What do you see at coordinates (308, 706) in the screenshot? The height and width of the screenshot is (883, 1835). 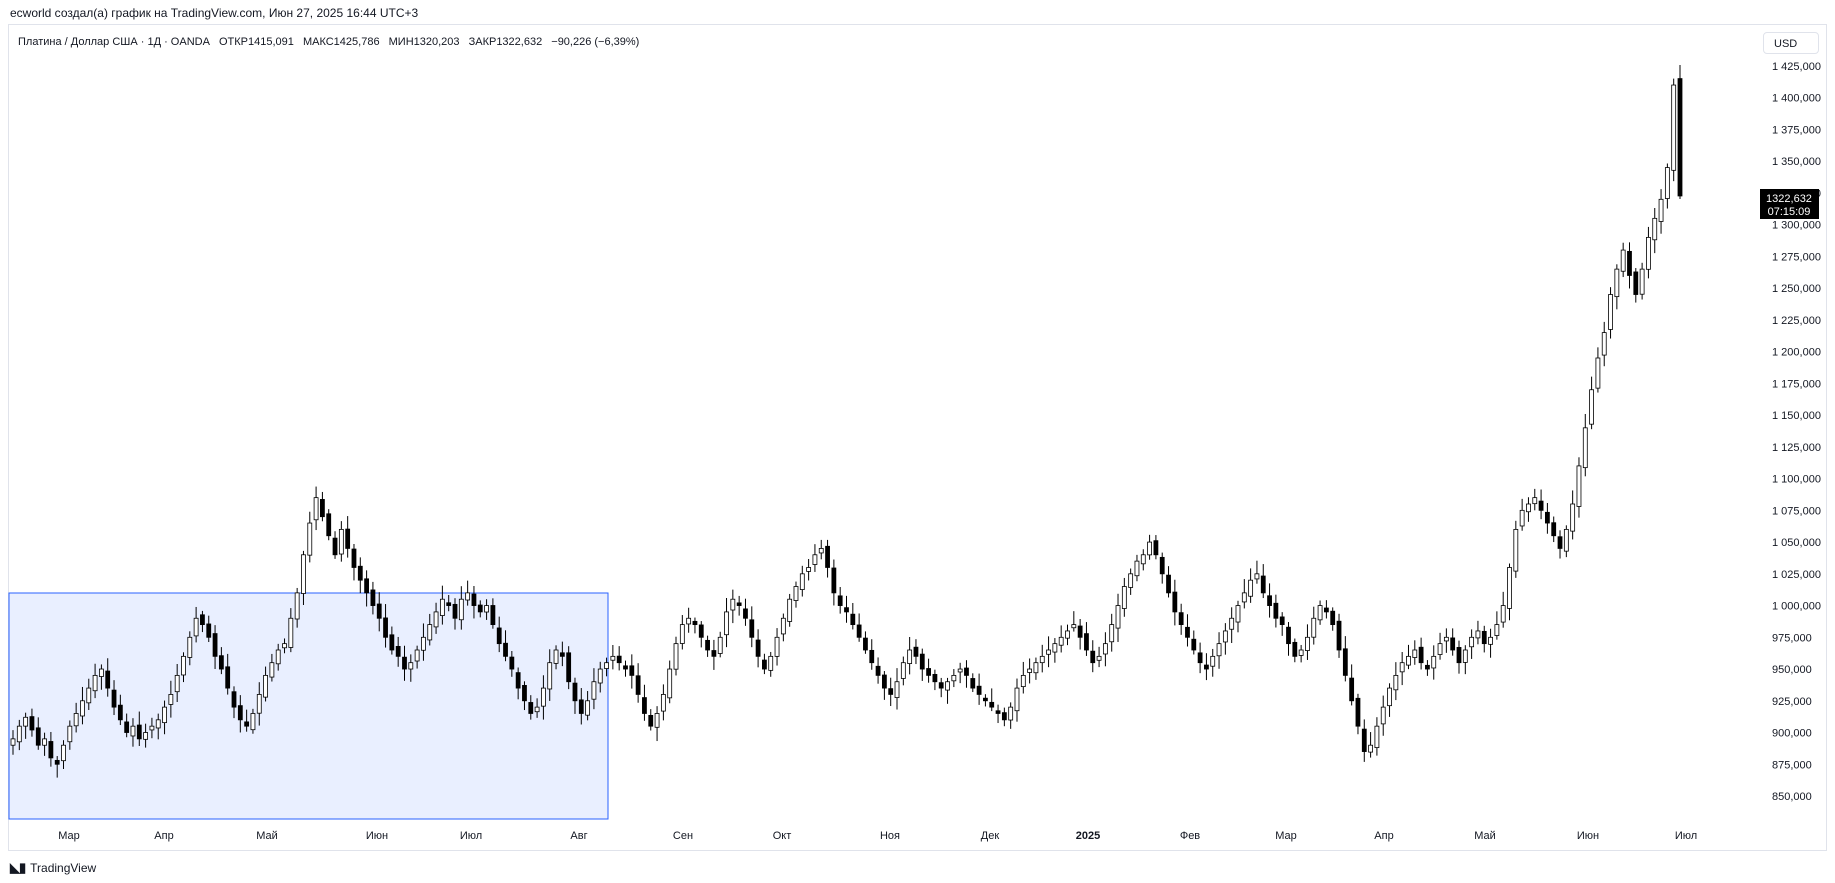 I see `highlight-rectangle` at bounding box center [308, 706].